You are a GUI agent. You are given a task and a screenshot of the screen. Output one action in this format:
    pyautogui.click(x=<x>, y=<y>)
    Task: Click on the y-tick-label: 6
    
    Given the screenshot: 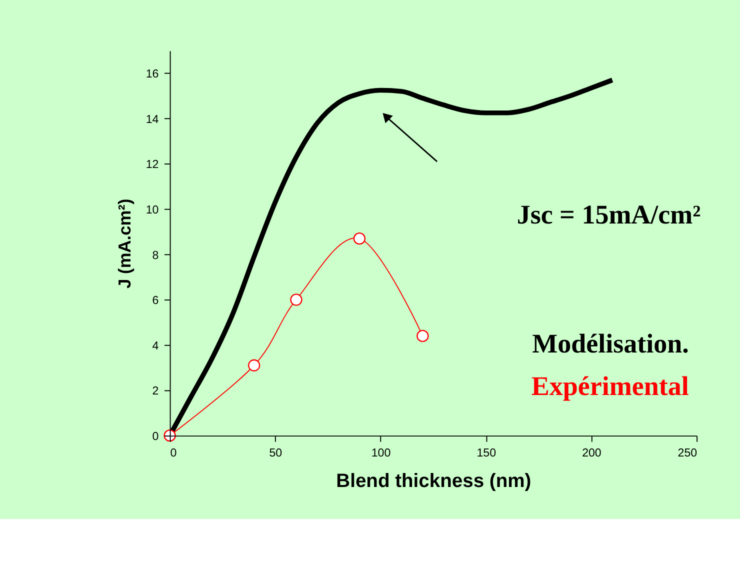 What is the action you would take?
    pyautogui.click(x=155, y=301)
    